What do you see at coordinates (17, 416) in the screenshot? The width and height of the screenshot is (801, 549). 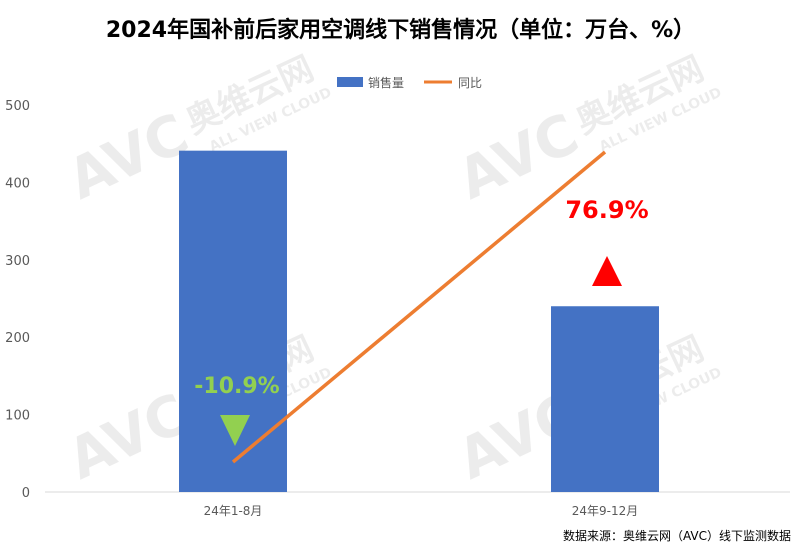 I see `y-tick-label: 100` at bounding box center [17, 416].